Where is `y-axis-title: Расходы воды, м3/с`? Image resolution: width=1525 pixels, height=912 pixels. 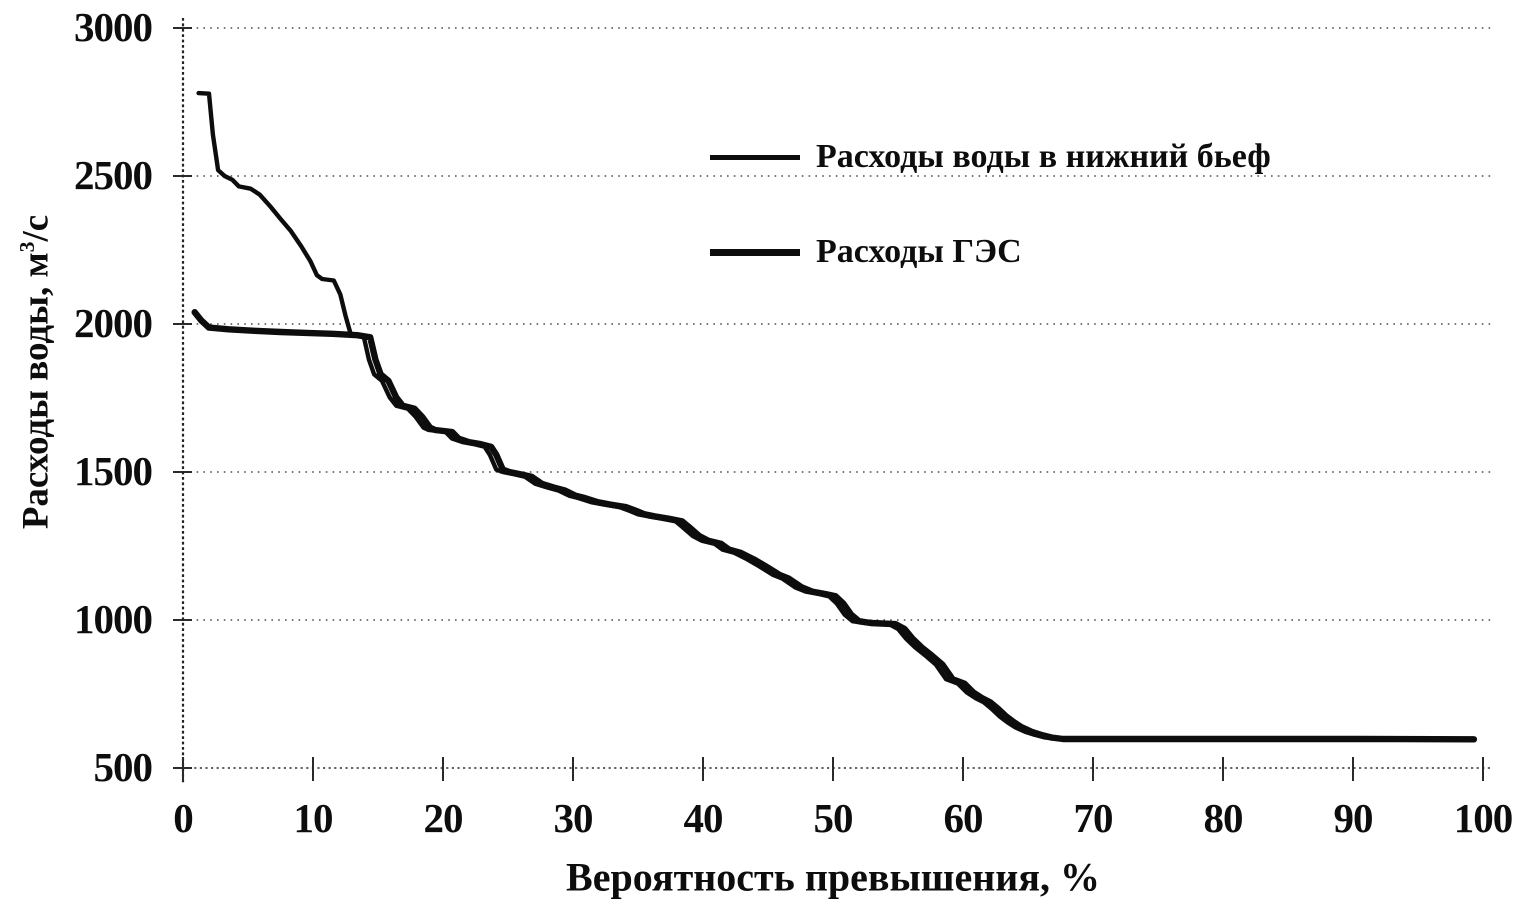
y-axis-title: Расходы воды, м3/с is located at coordinates (36, 372).